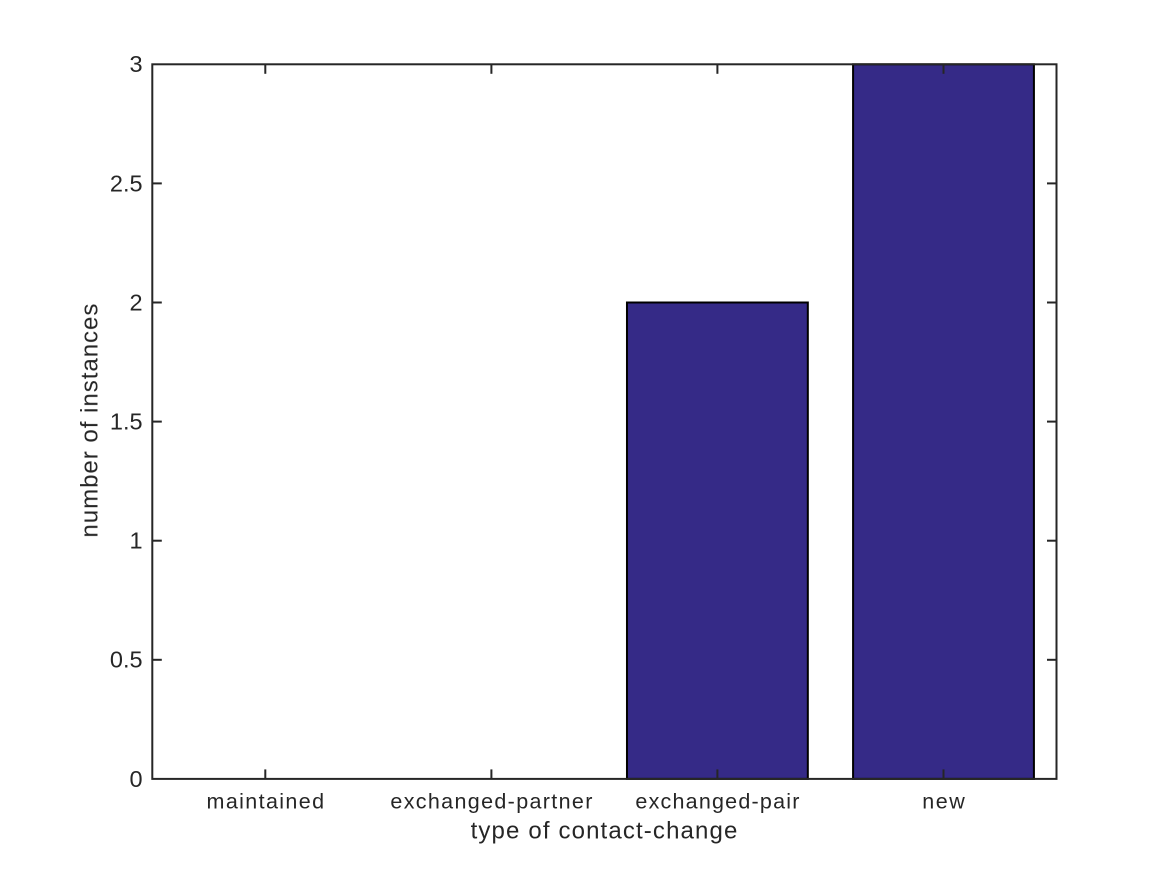 The height and width of the screenshot is (875, 1167). Describe the element at coordinates (126, 660) in the screenshot. I see `svg-text: 0.5` at that location.